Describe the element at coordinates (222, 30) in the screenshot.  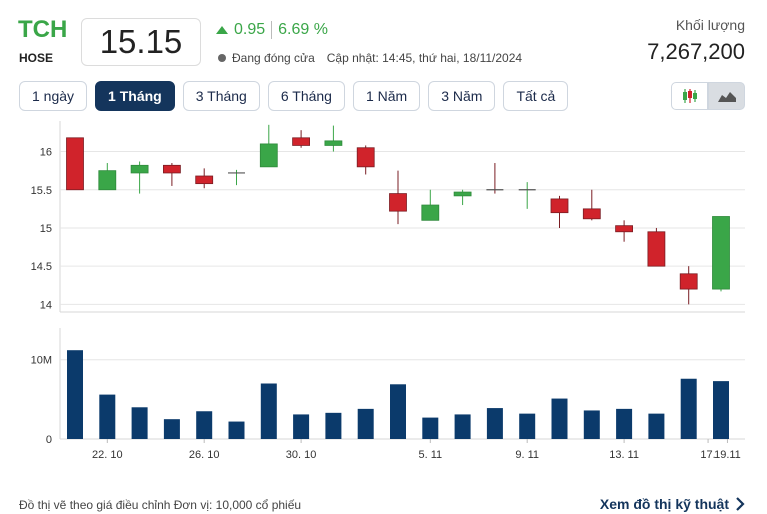
I see `up-arrow-icon` at that location.